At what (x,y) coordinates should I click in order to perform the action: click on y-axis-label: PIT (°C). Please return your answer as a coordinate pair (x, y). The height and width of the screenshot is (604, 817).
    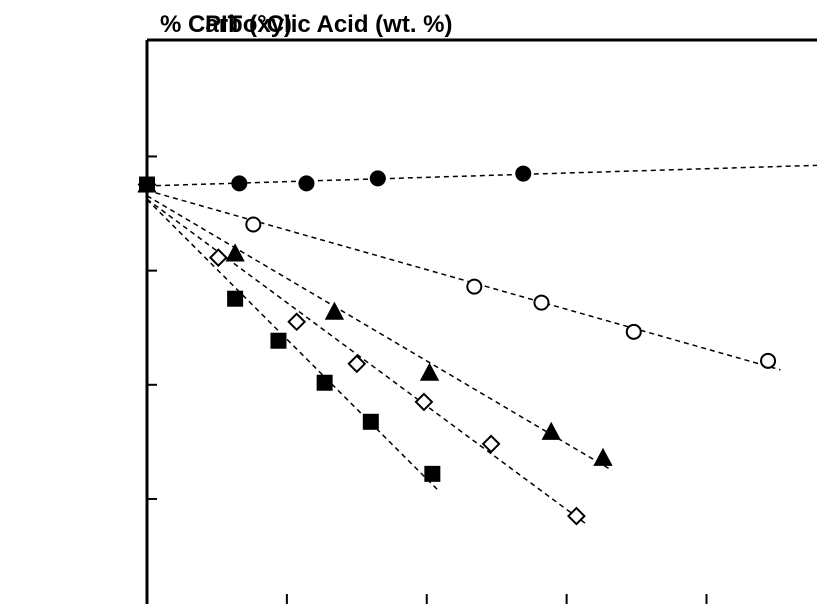
    Looking at the image, I should click on (248, 24).